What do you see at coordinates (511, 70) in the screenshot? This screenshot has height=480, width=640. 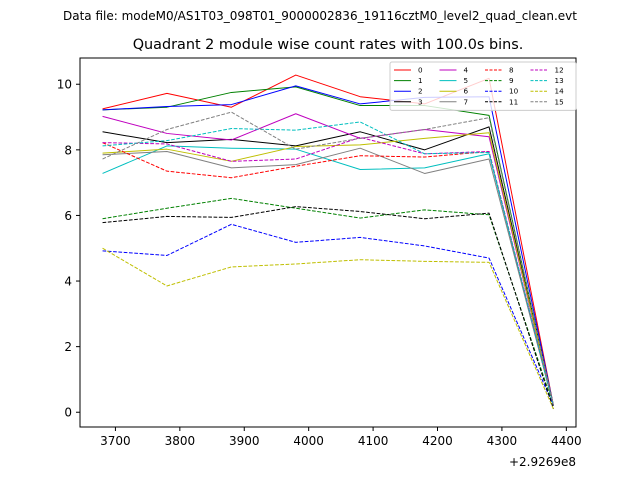 I see `legend-label-8: 8` at bounding box center [511, 70].